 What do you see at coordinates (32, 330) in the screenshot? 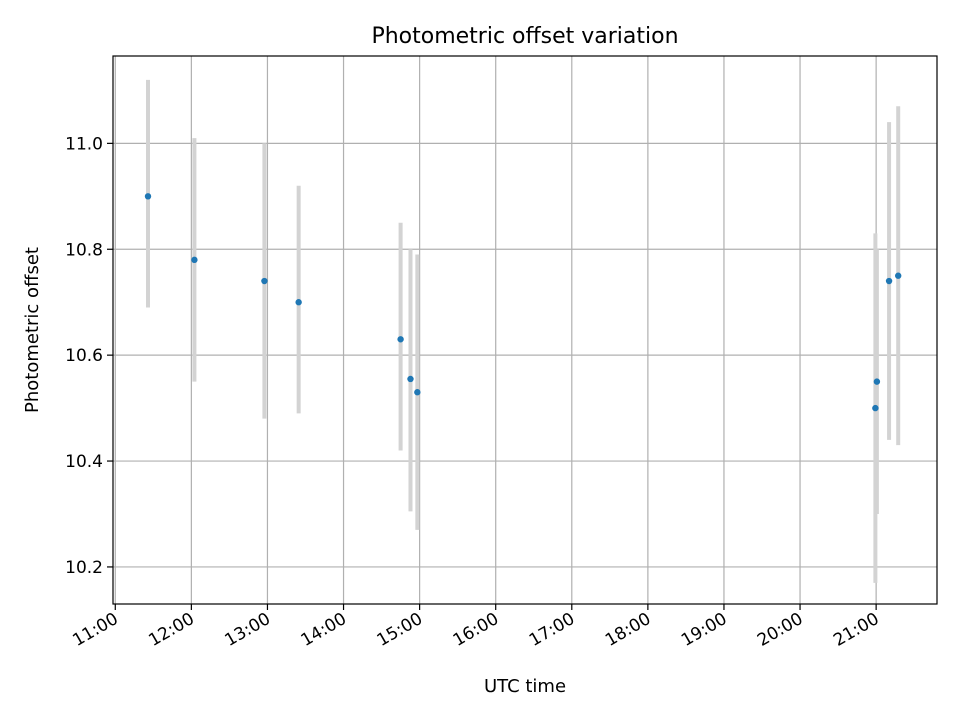
I see `y-axis-label: Photometric offset` at bounding box center [32, 330].